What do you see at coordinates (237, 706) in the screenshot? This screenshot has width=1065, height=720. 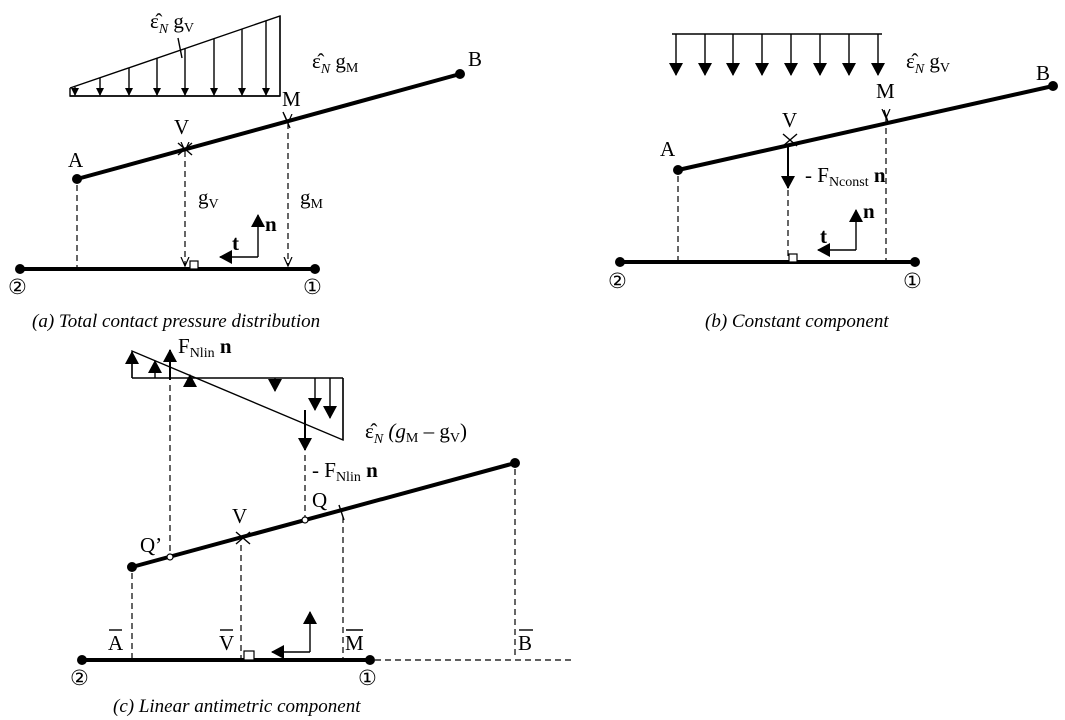 I see `caption-c: (c) Linear antimetric component` at bounding box center [237, 706].